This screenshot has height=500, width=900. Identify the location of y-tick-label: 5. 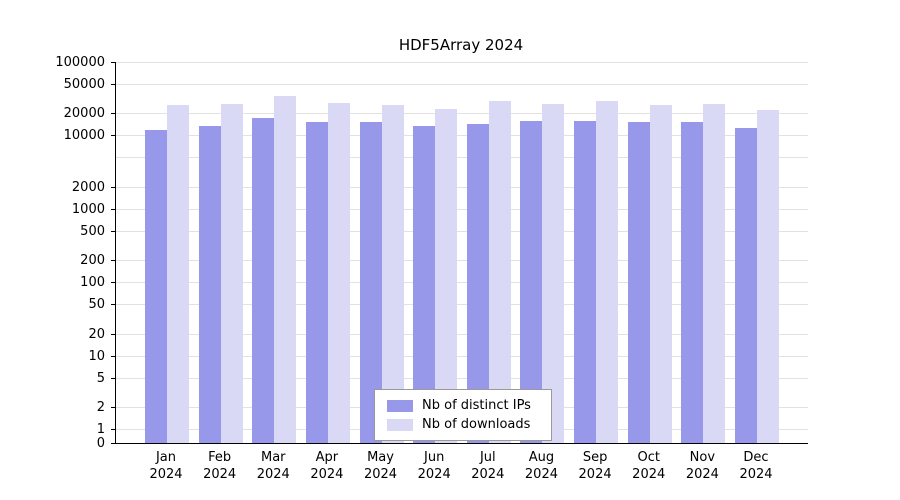
(100, 378).